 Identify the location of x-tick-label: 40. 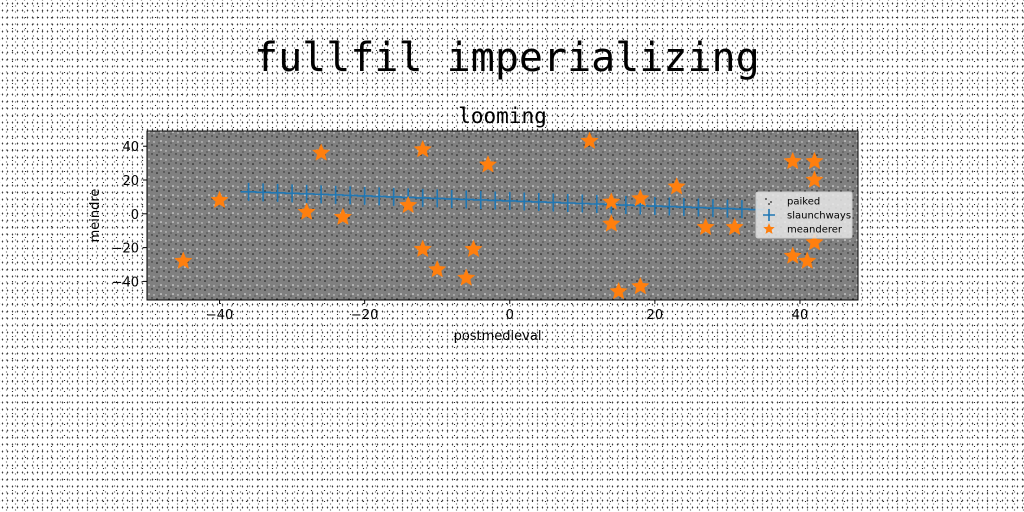
(800, 315).